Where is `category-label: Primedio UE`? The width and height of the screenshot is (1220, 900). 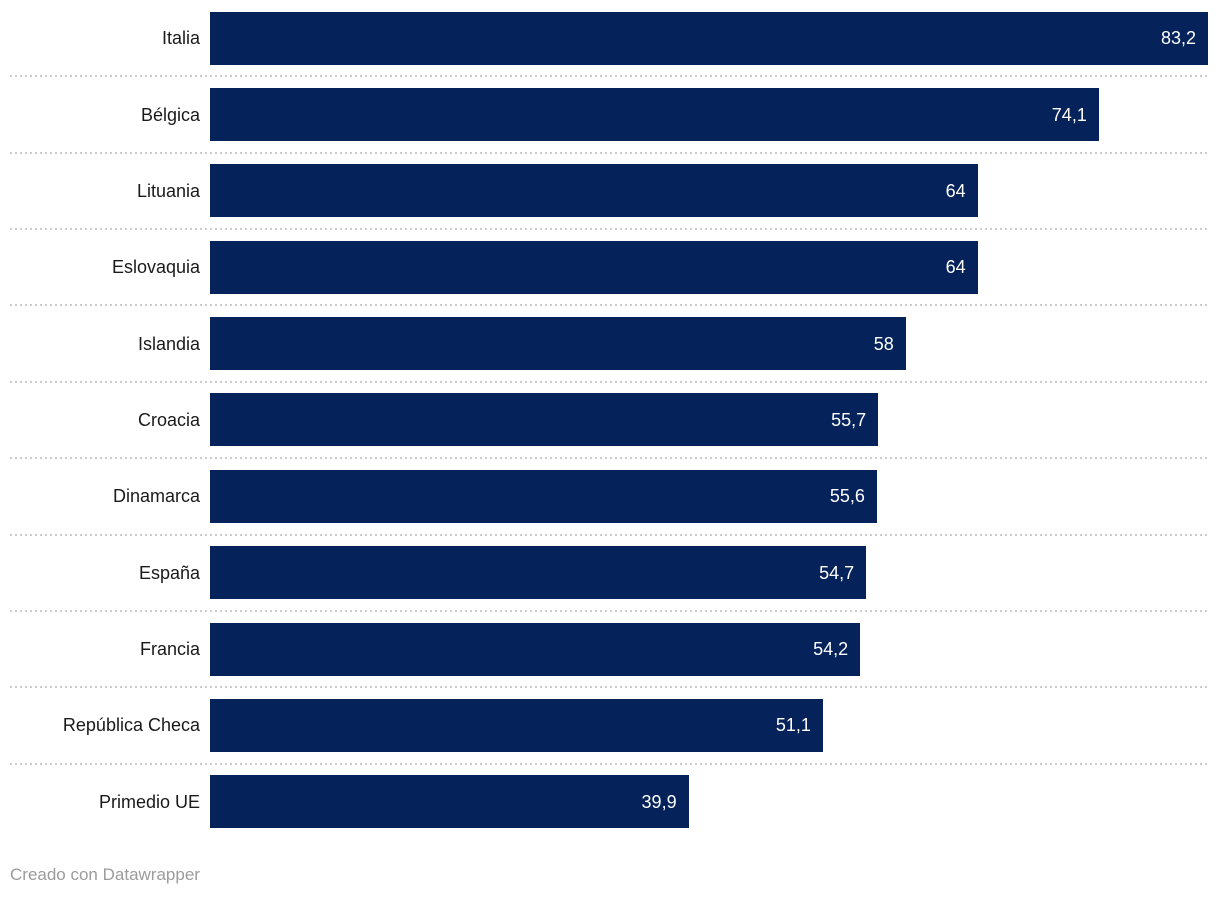 category-label: Primedio UE is located at coordinates (149, 801).